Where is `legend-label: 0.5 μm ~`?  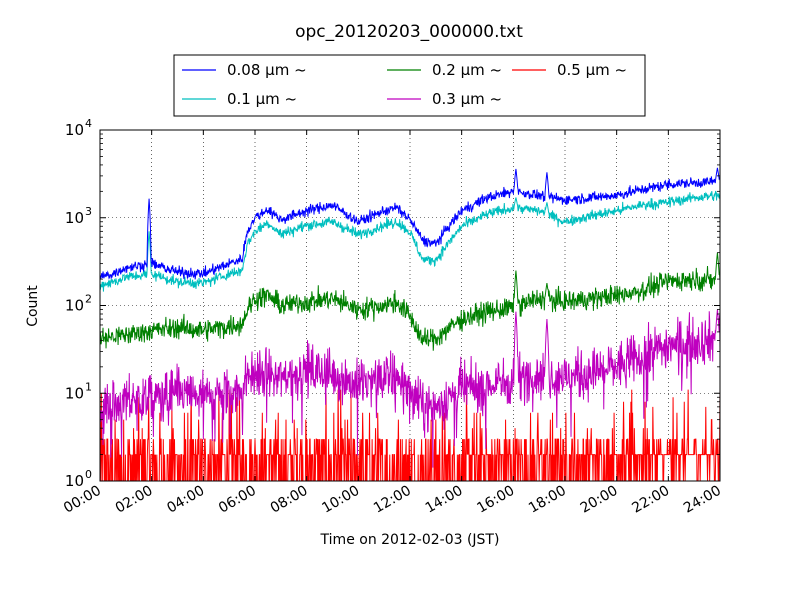 legend-label: 0.5 μm ~ is located at coordinates (592, 70).